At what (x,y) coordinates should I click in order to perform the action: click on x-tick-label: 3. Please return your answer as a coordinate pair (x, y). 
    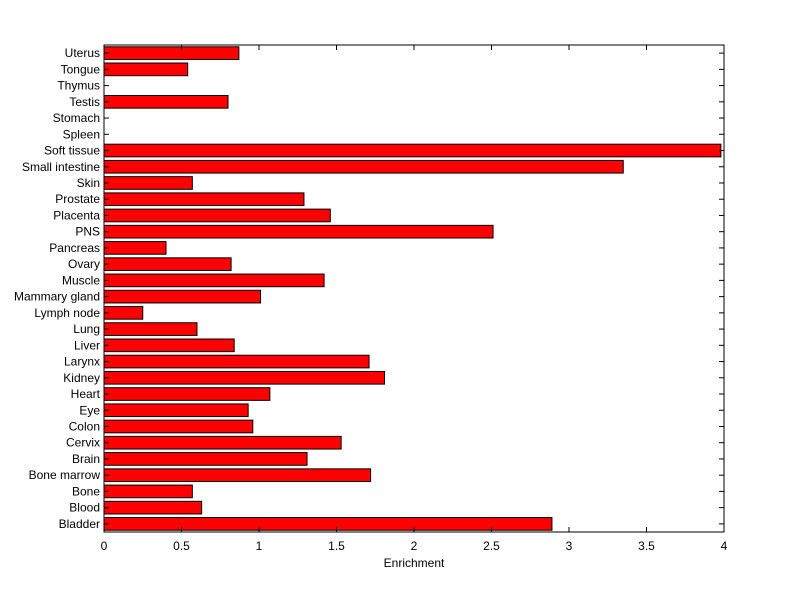
    Looking at the image, I should click on (569, 546).